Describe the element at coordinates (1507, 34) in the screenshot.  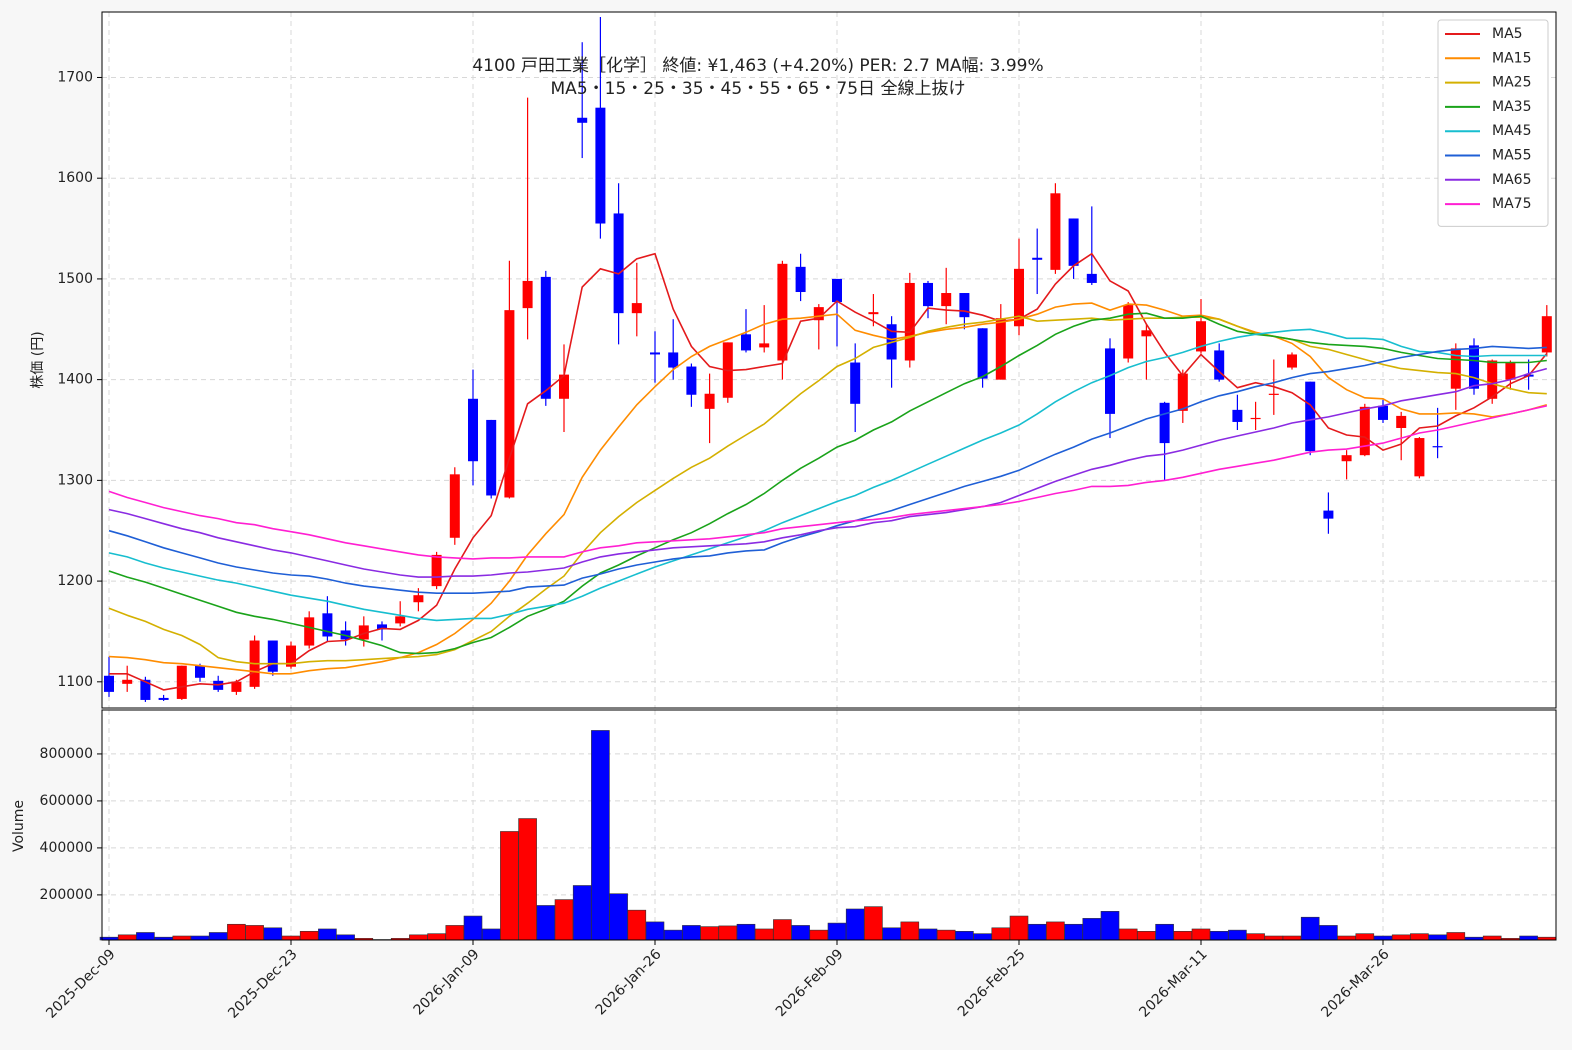
I see `legend-label: MA5` at that location.